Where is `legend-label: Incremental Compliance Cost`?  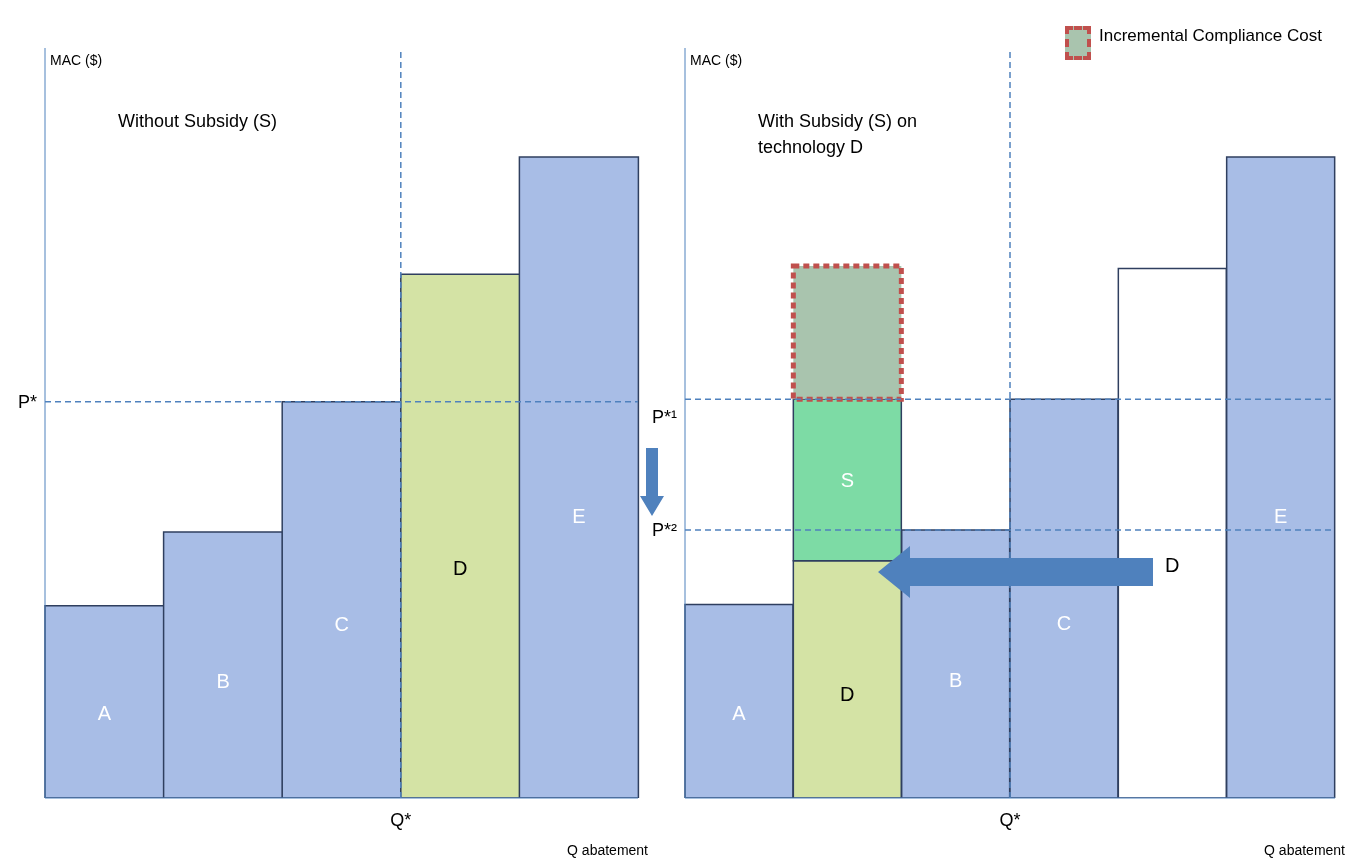 legend-label: Incremental Compliance Cost is located at coordinates (1210, 36).